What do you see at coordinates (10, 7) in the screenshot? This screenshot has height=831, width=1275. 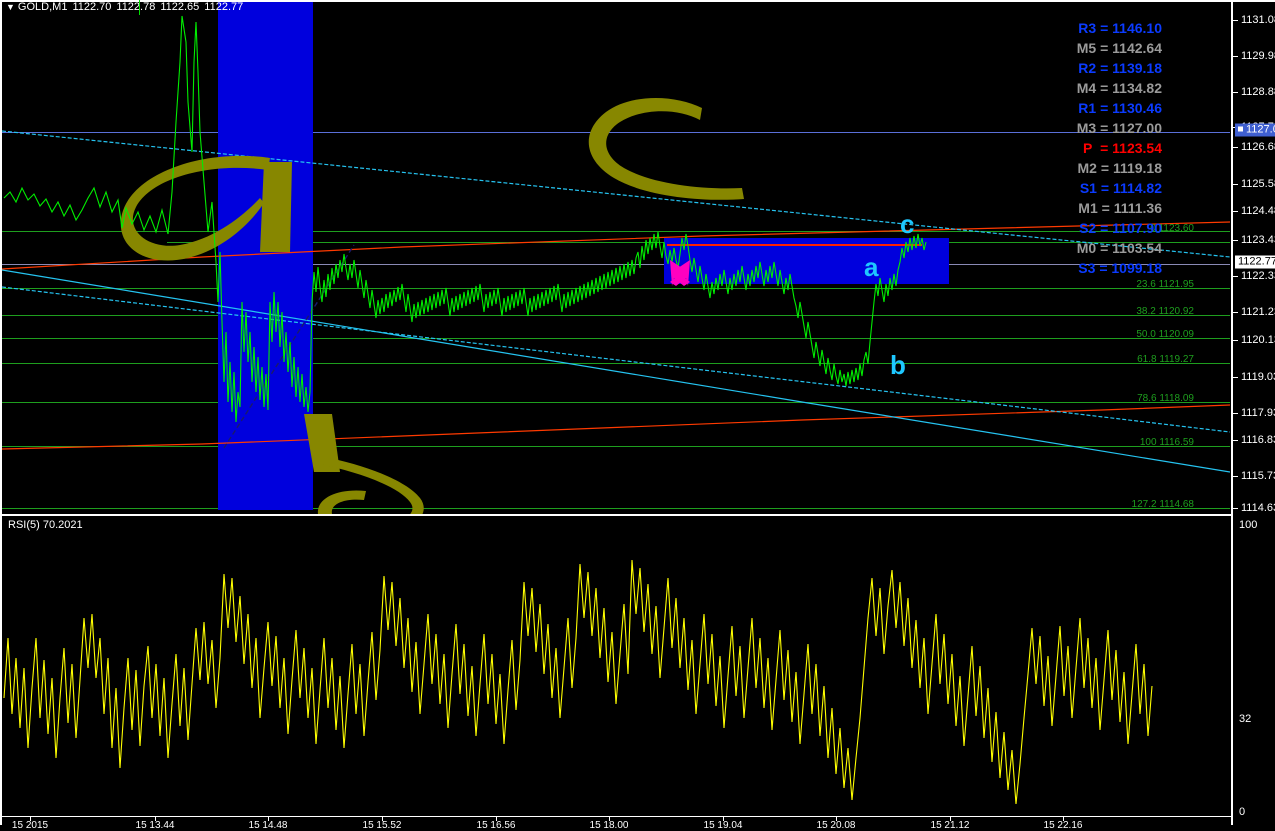 I see `triangle-down-icon: ▼` at bounding box center [10, 7].